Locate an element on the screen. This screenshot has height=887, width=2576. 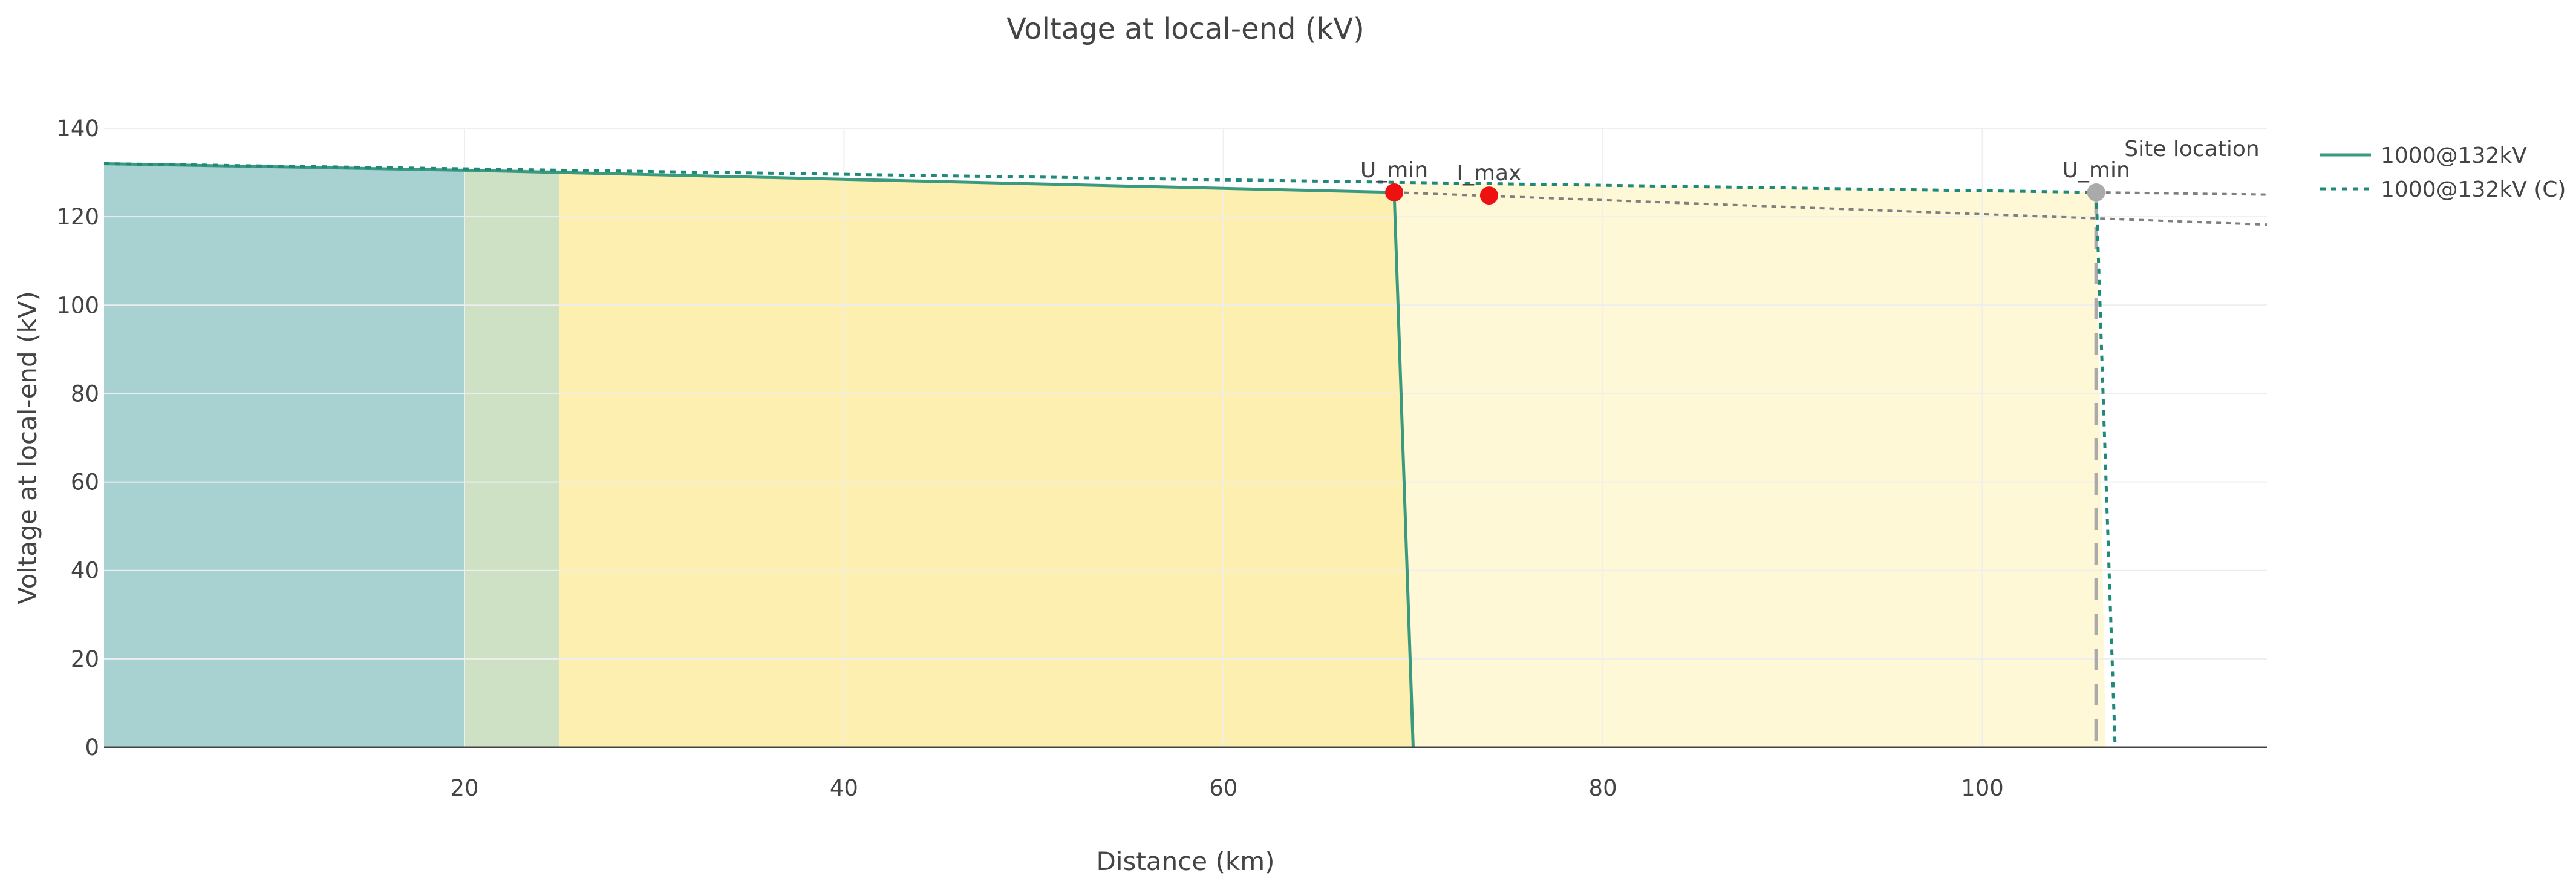
marker-label-2: I_max is located at coordinates (1488, 174).